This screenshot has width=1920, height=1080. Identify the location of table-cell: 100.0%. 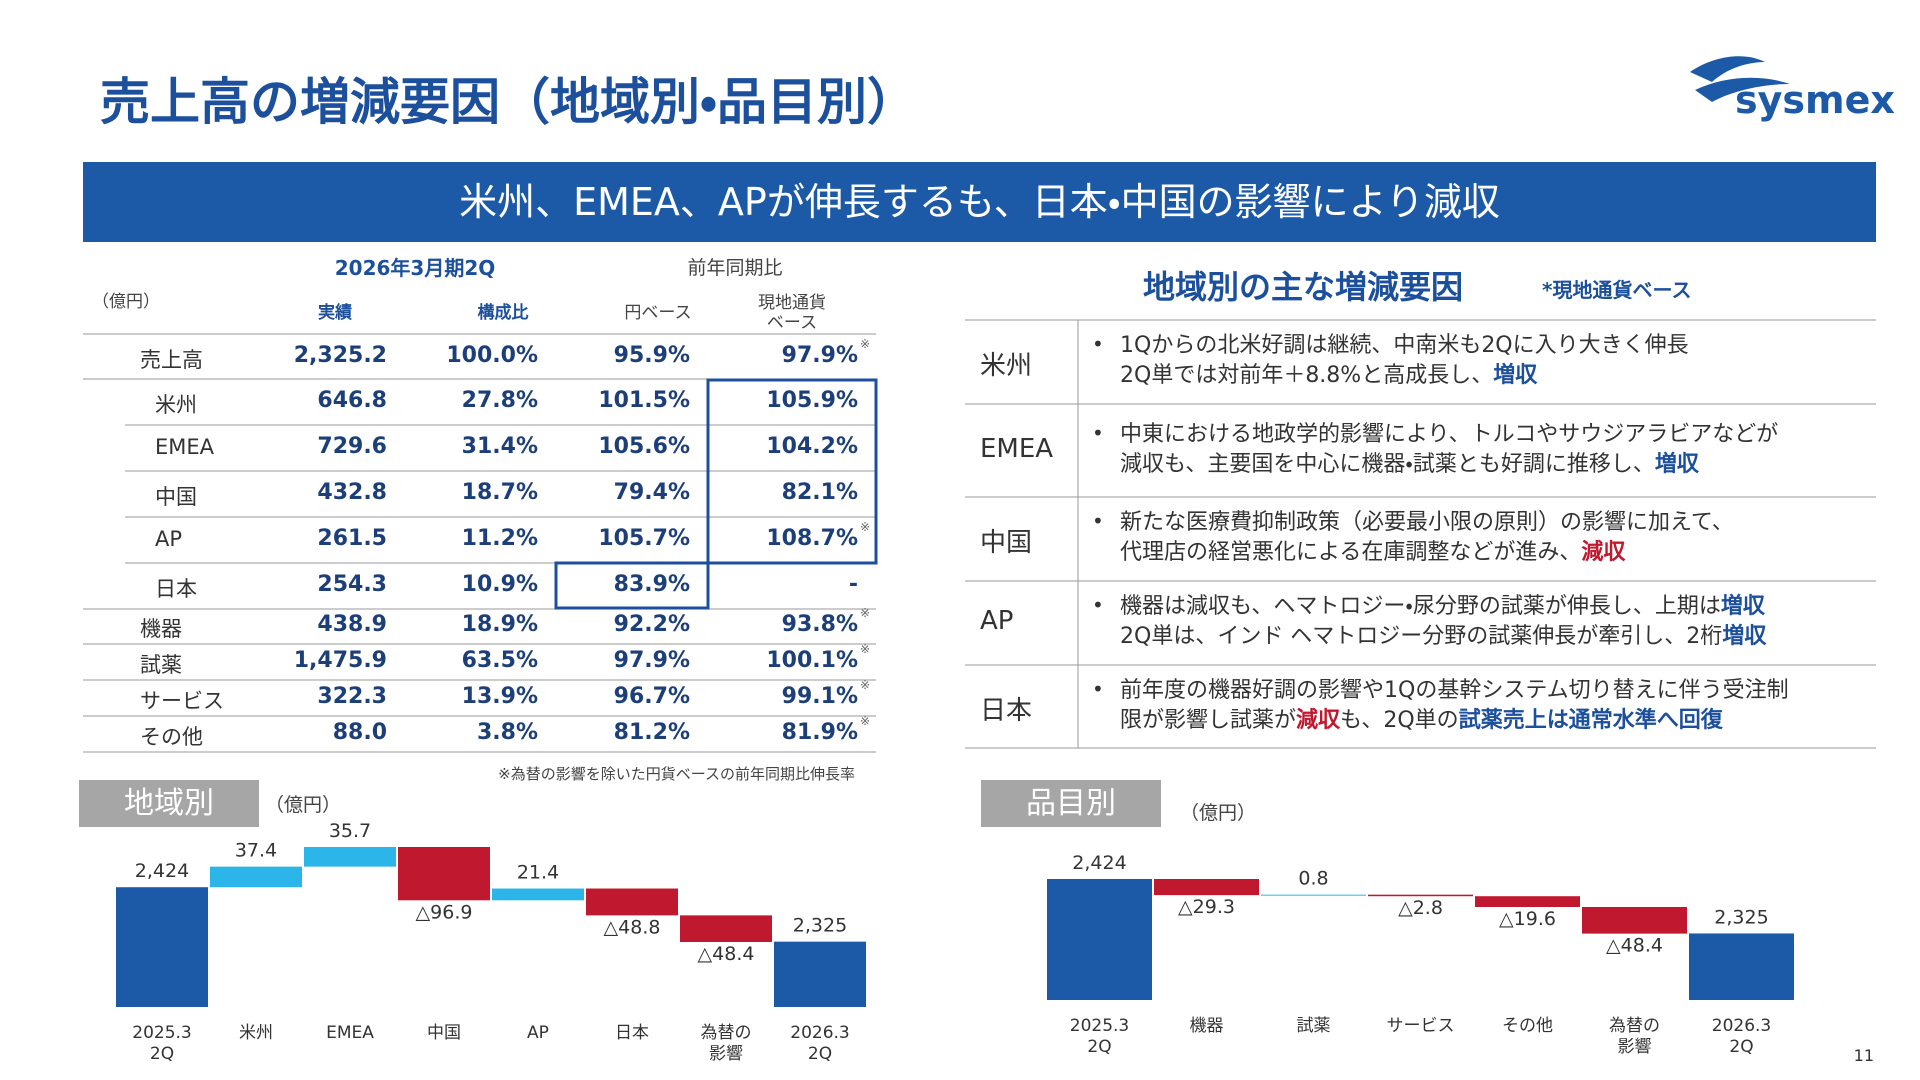
(492, 355).